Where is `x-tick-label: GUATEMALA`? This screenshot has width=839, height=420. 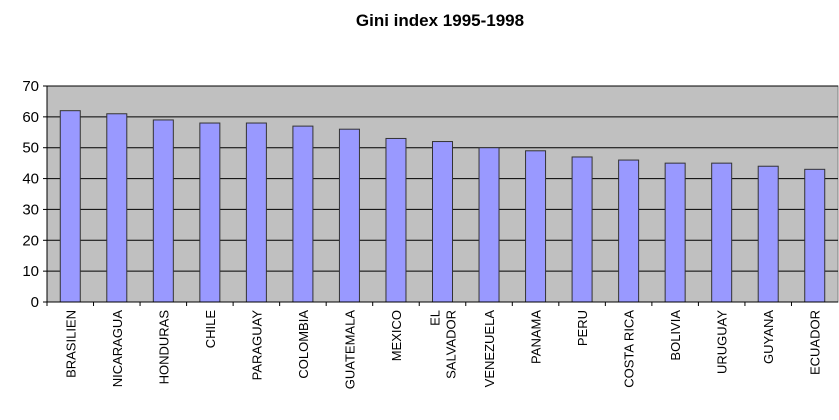
x-tick-label: GUATEMALA is located at coordinates (349, 350).